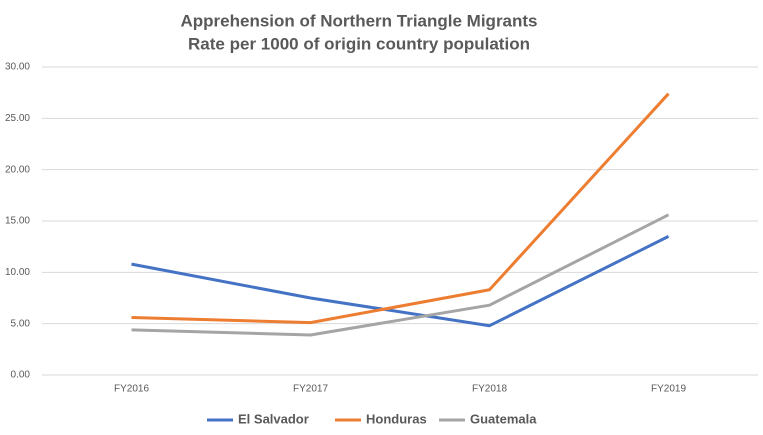 This screenshot has height=435, width=763. I want to click on legend-label: Guatemala, so click(503, 418).